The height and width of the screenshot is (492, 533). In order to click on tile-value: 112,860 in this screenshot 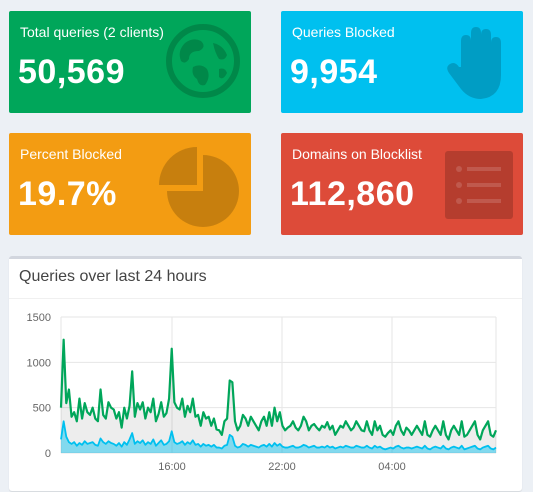, I will do `click(352, 194)`.